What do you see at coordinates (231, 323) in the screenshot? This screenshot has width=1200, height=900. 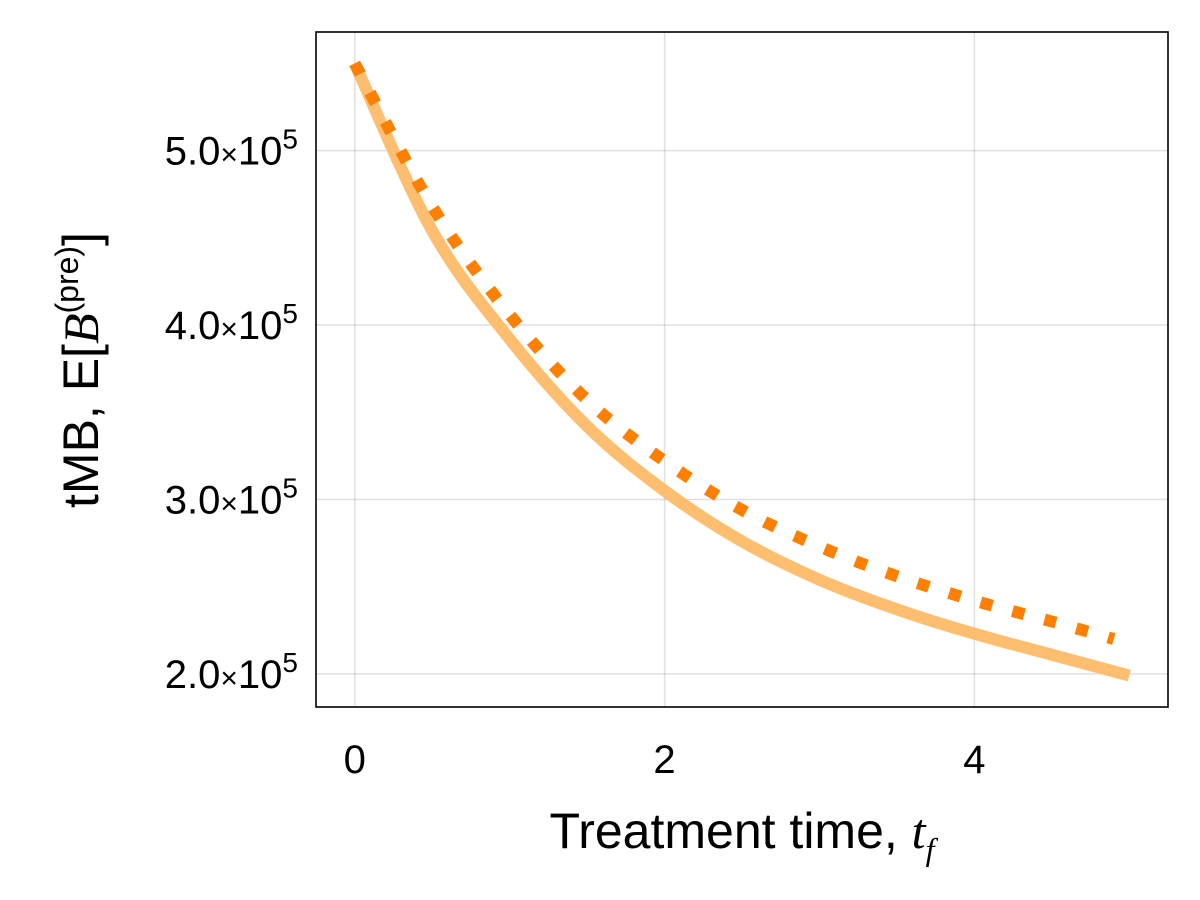 I see `y-tick-label: 4.0×10⁵` at bounding box center [231, 323].